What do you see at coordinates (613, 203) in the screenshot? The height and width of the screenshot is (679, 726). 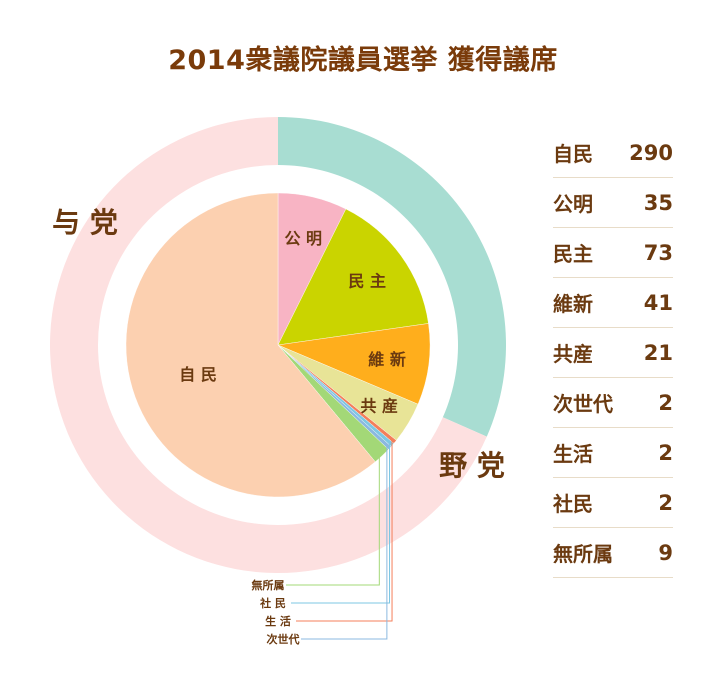 I see `seat-row: 公明 35` at bounding box center [613, 203].